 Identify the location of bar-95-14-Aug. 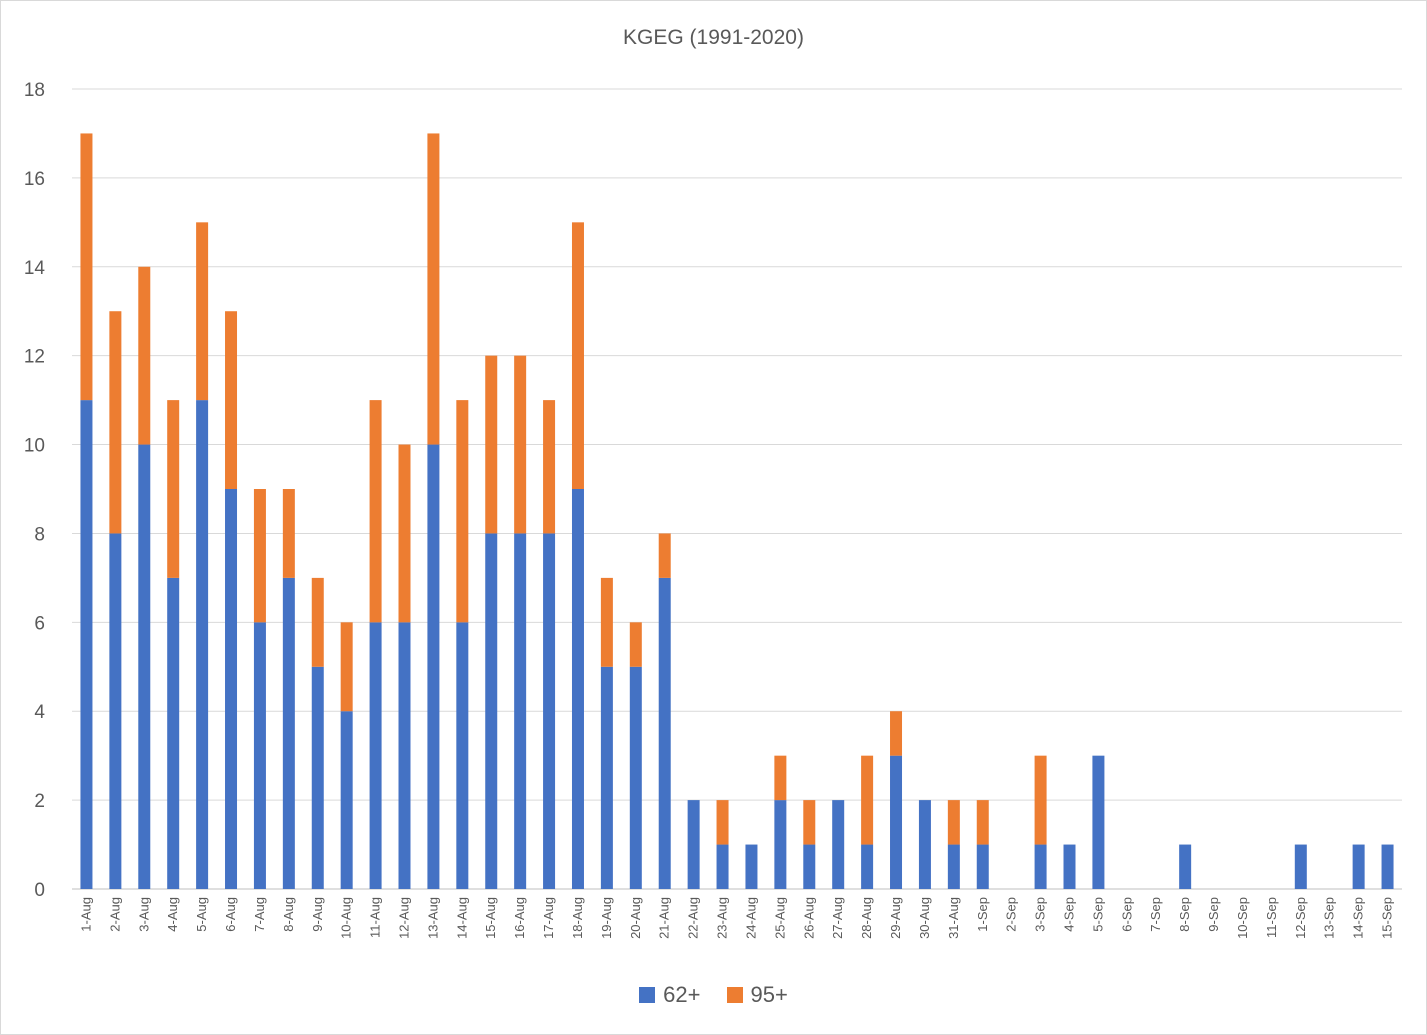
(462, 511).